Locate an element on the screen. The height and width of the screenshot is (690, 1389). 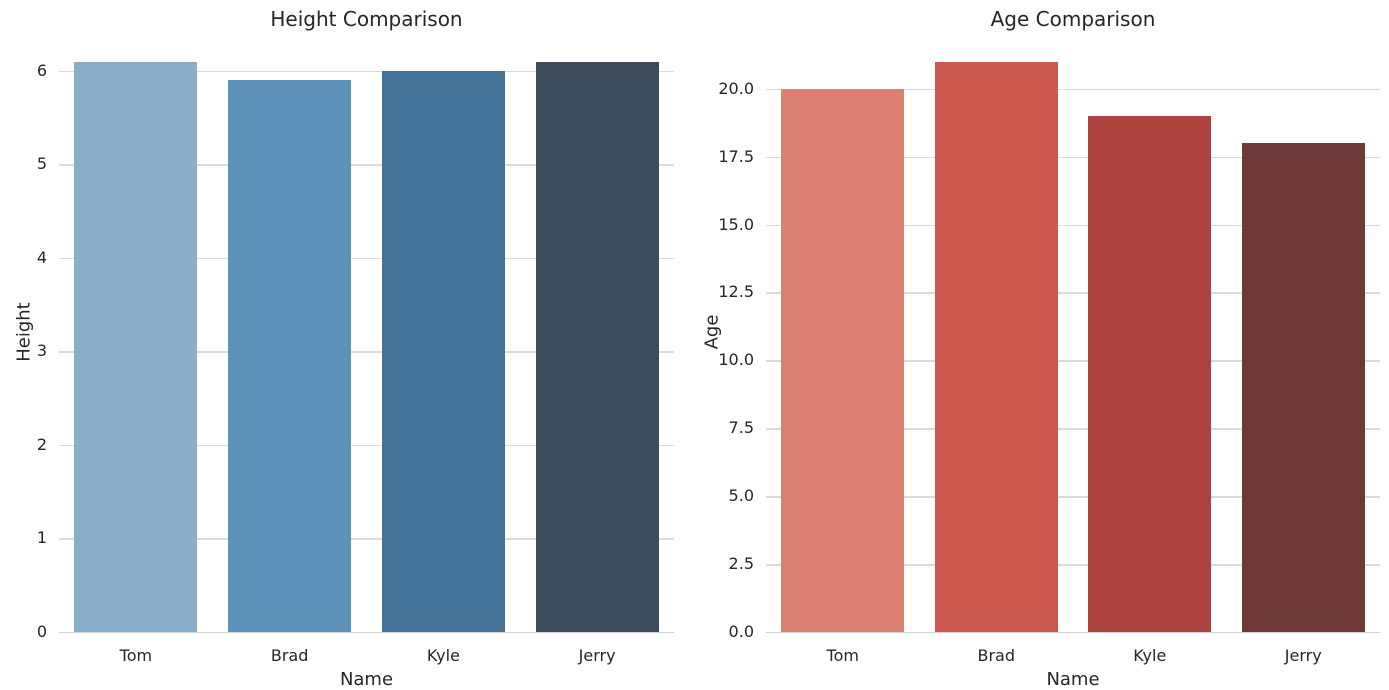
y-tick-label: 2.5 is located at coordinates (741, 564).